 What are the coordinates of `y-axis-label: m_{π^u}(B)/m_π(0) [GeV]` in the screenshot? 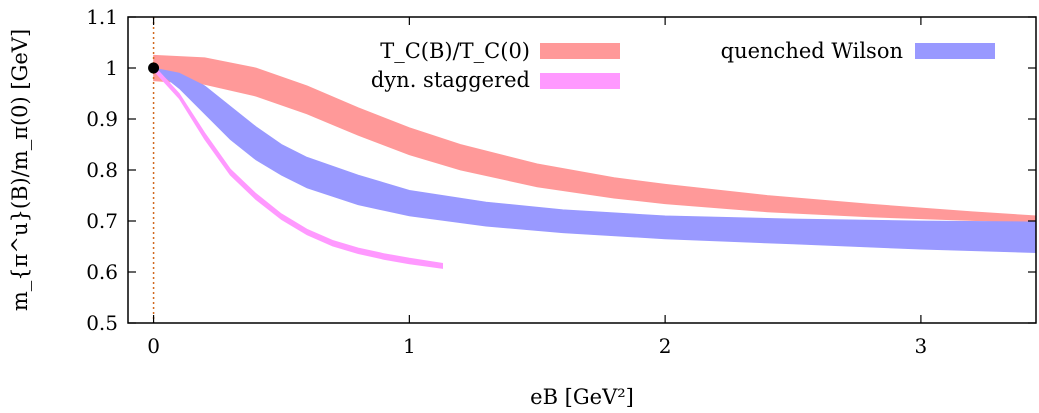 It's located at (20, 170).